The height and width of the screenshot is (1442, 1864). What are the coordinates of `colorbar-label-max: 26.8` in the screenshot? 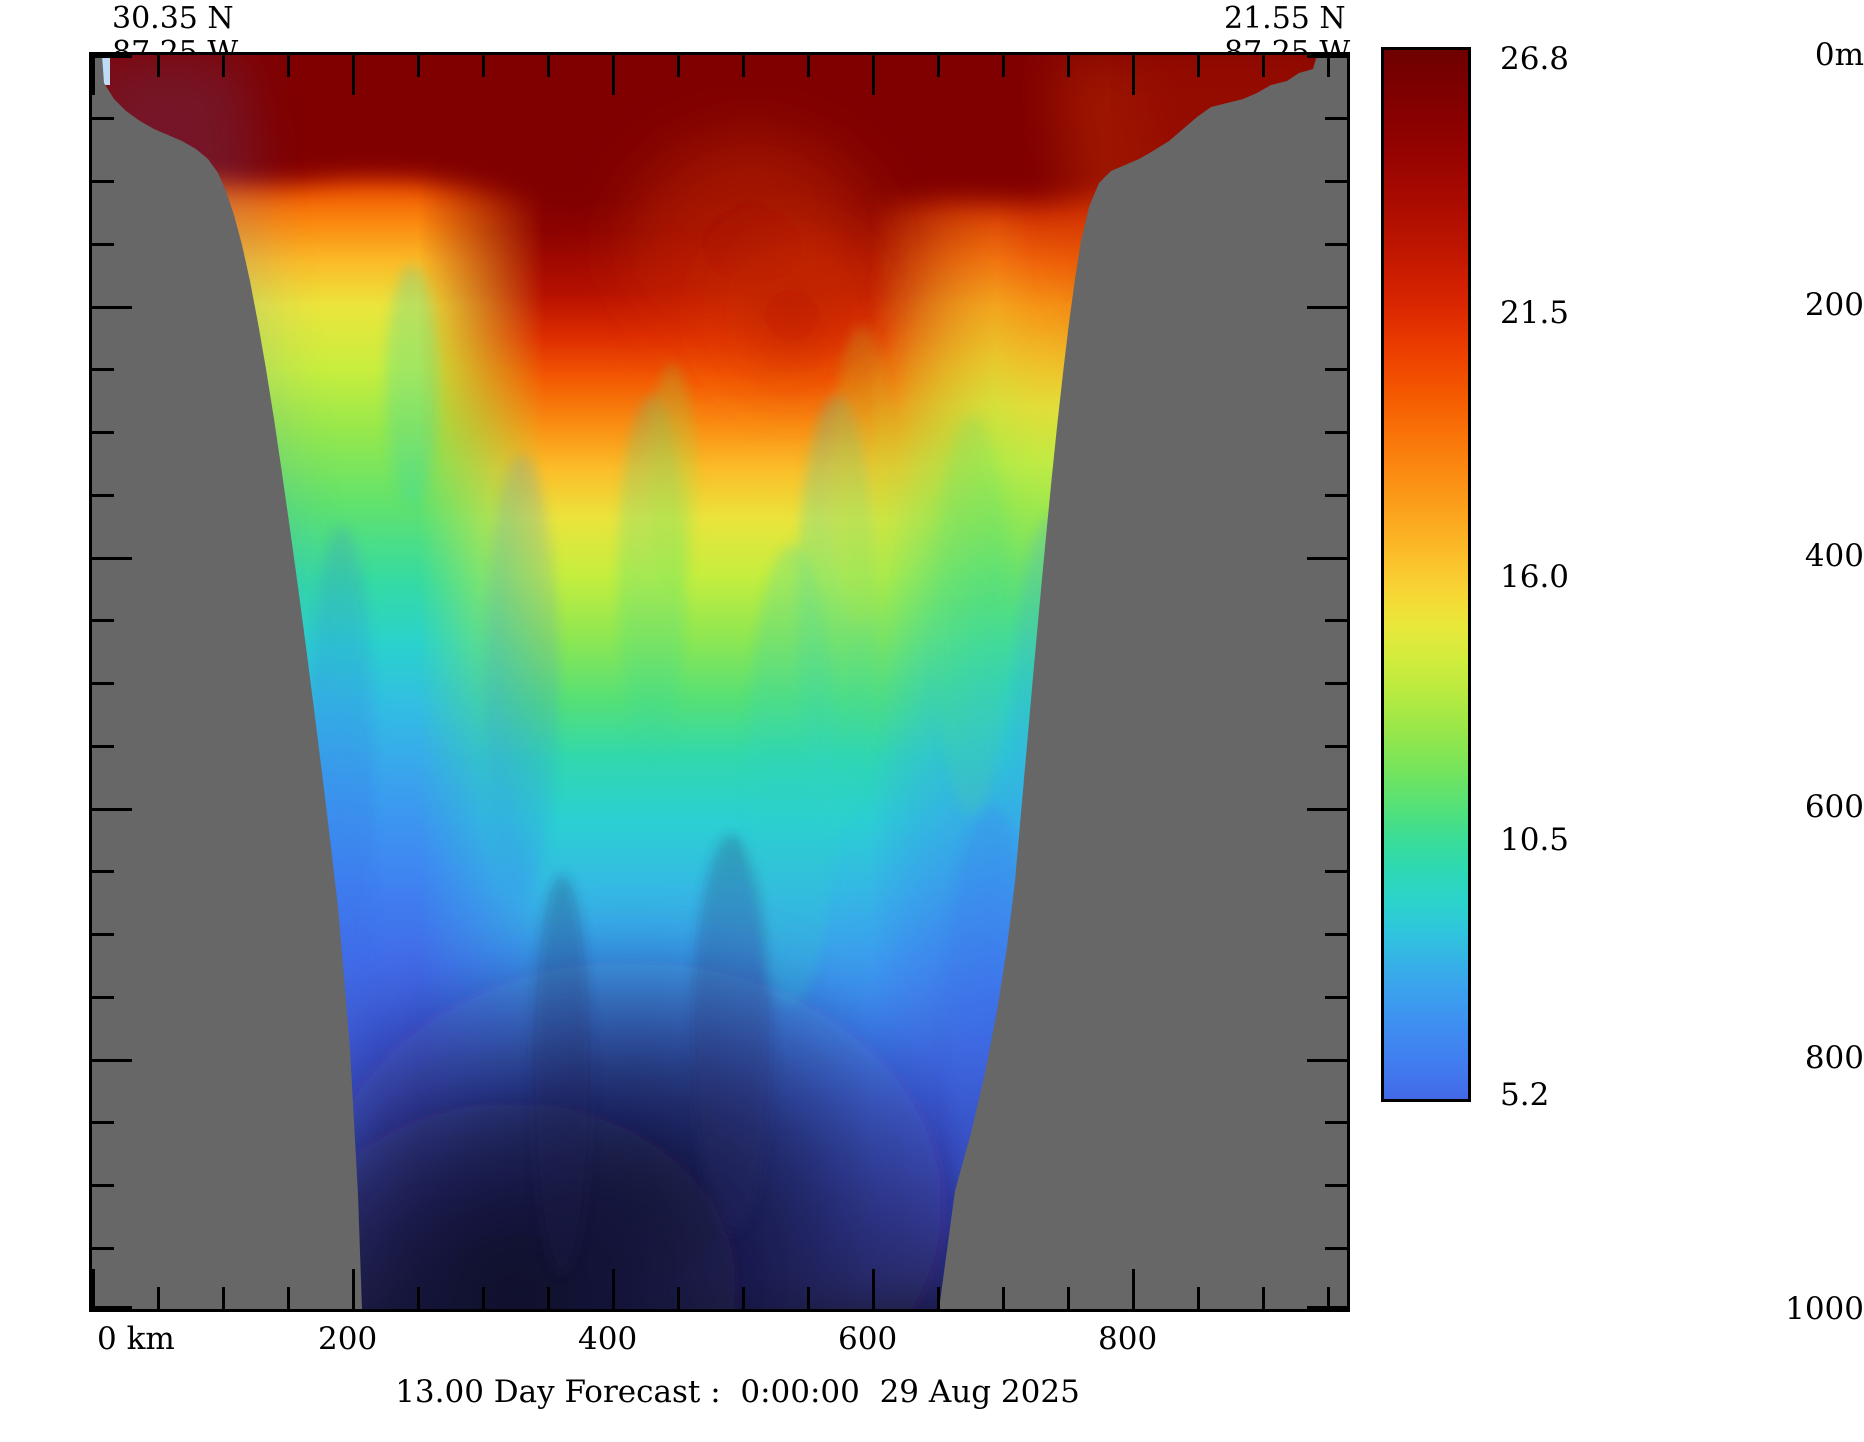 It's located at (1535, 59).